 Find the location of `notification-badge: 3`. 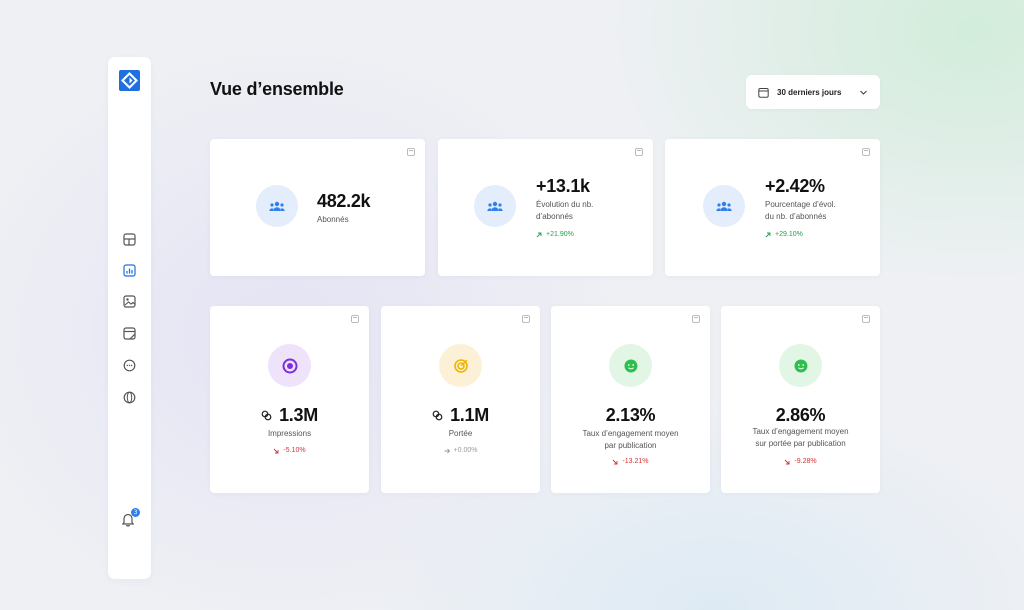

notification-badge: 3 is located at coordinates (135, 512).